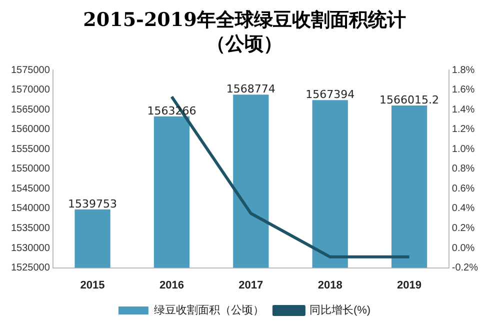  I want to click on y2-tick-label: 1.4%, so click(463, 110).